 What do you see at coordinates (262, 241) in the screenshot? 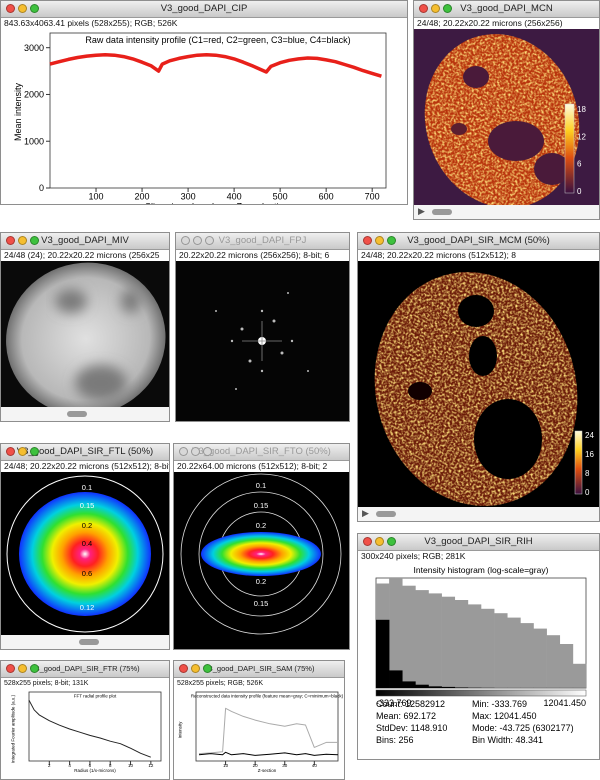
I see `title-bar: V3_good_DAPI_FPJ` at bounding box center [262, 241].